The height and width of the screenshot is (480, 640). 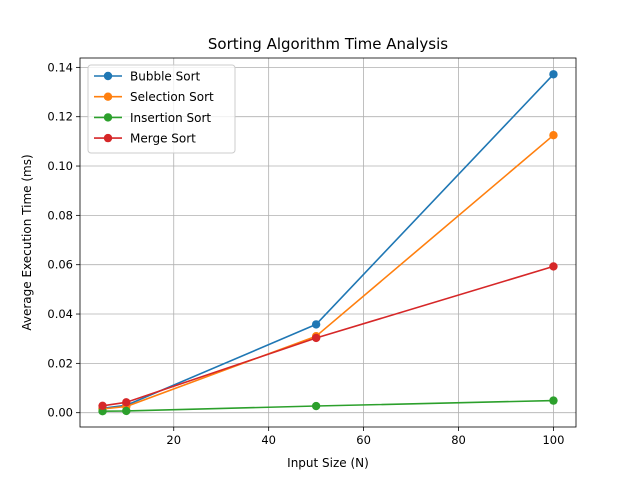 I want to click on legend-label-insertion-sort: Insertion Sort, so click(x=170, y=118).